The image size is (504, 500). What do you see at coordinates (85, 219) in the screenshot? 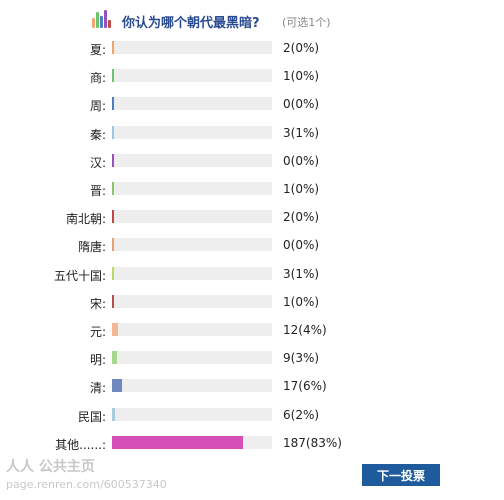
I see `poll-option-label: 南北朝:` at bounding box center [85, 219].